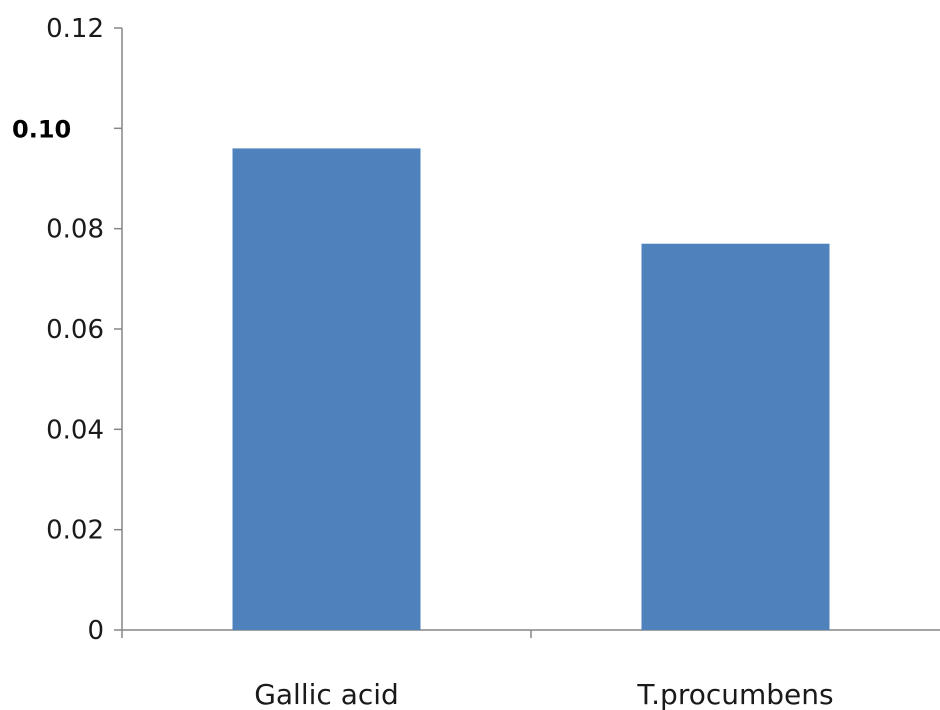  Describe the element at coordinates (735, 436) in the screenshot. I see `bar-t-procumbens` at that location.